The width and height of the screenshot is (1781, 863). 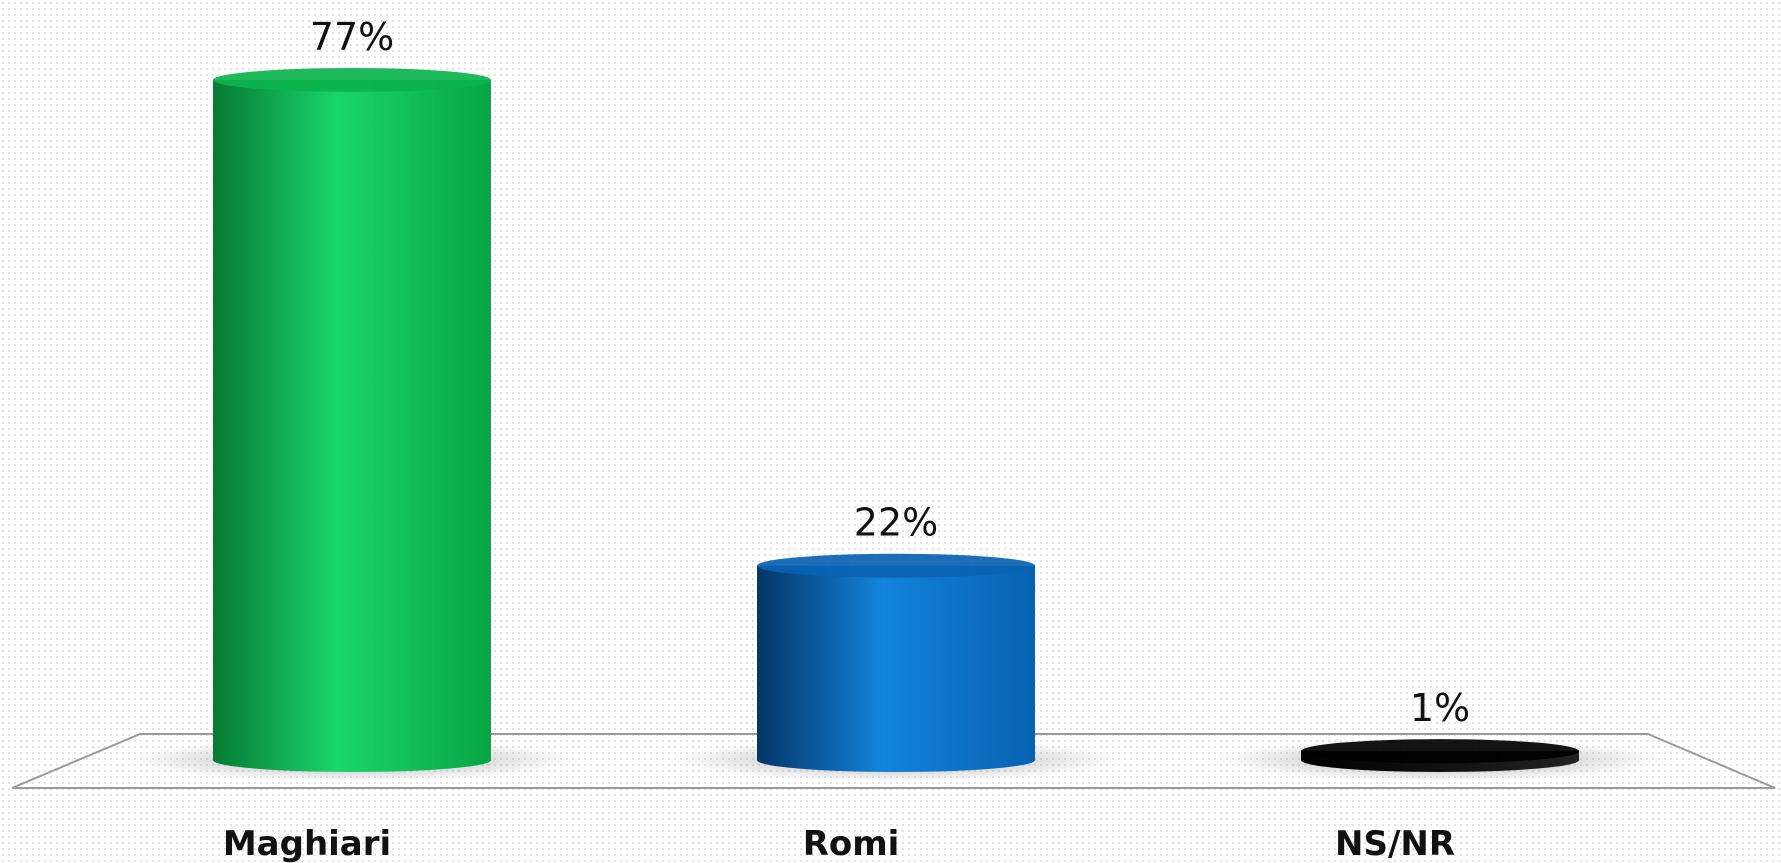 What do you see at coordinates (1395, 843) in the screenshot?
I see `category-label: NS/NR` at bounding box center [1395, 843].